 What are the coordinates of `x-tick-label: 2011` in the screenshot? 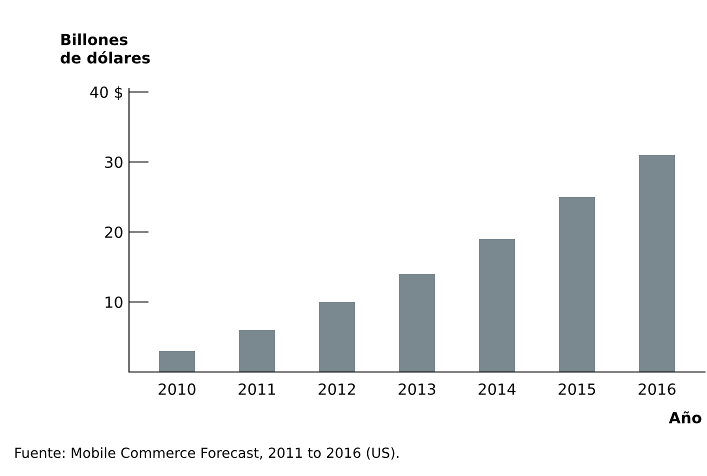 It's located at (257, 389).